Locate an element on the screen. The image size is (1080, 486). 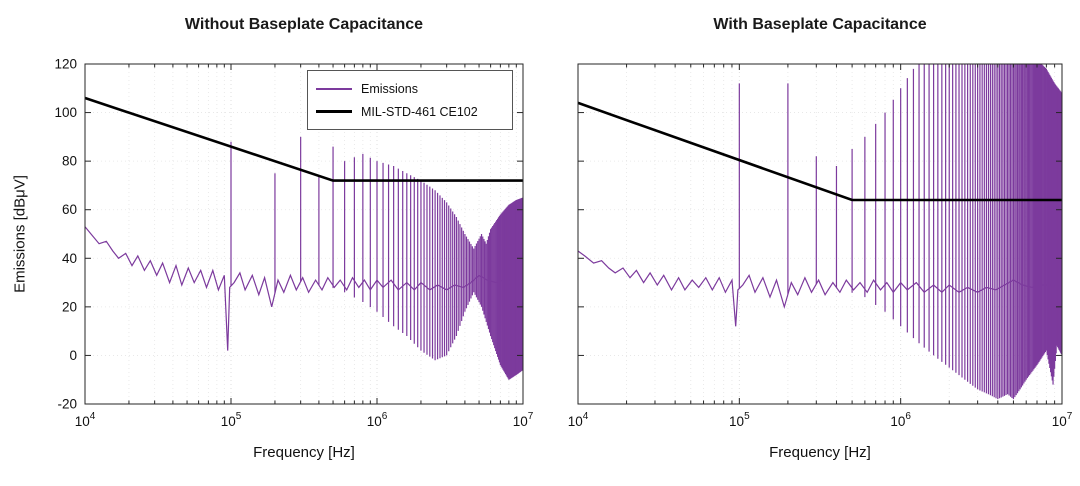
y-axis-label: Emissions [dBμV] is located at coordinates (20, 234).